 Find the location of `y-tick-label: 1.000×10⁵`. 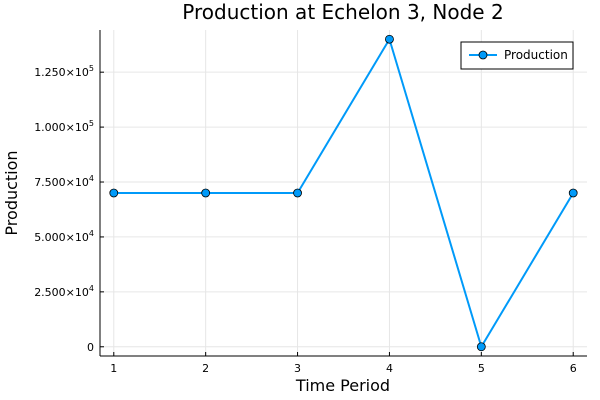

y-tick-label: 1.000×10⁵ is located at coordinates (64, 126).